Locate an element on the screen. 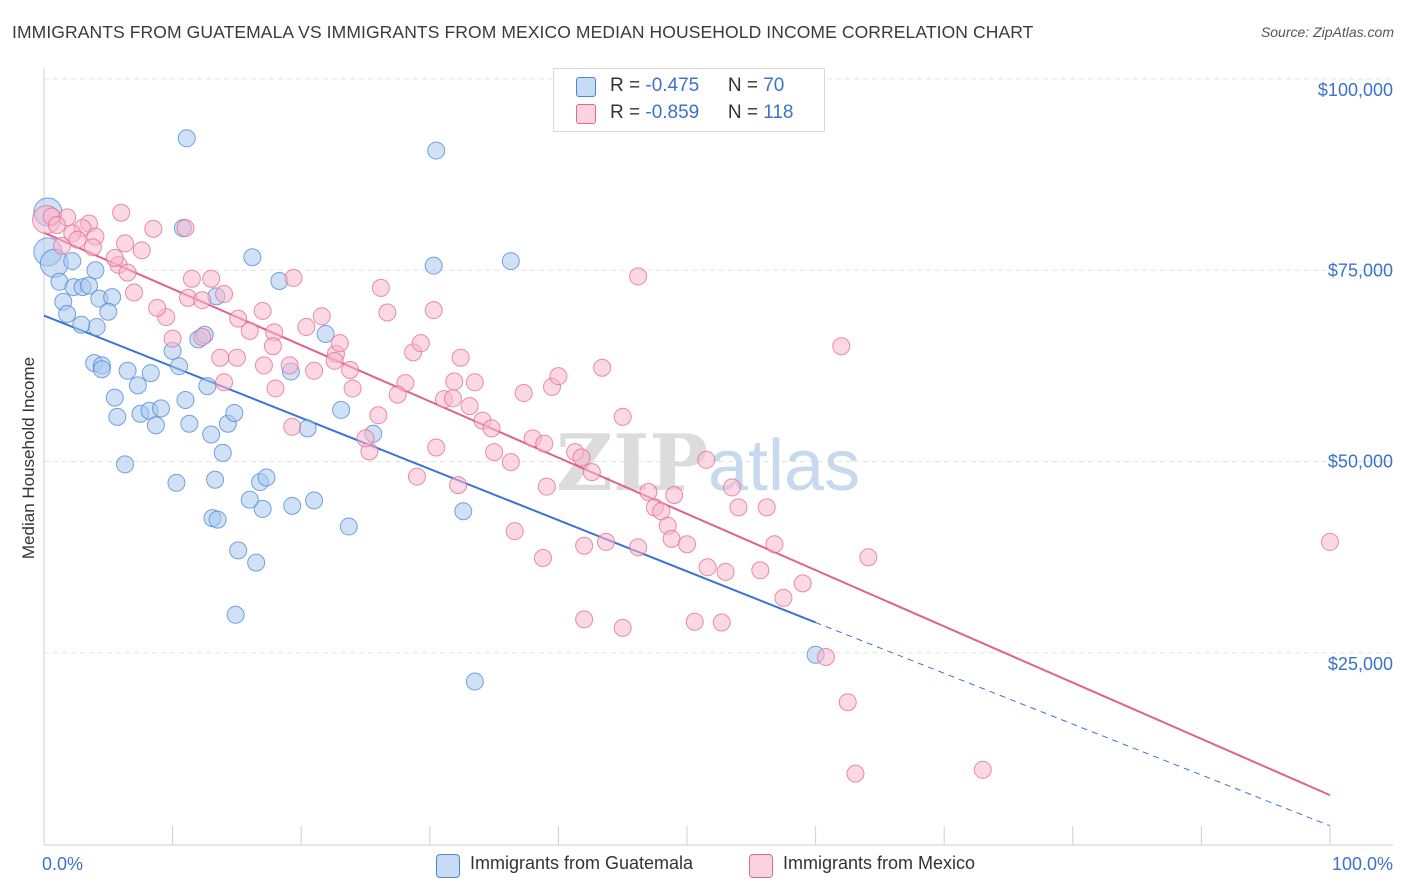  y-axis-label: Median Household Income is located at coordinates (28, 458).